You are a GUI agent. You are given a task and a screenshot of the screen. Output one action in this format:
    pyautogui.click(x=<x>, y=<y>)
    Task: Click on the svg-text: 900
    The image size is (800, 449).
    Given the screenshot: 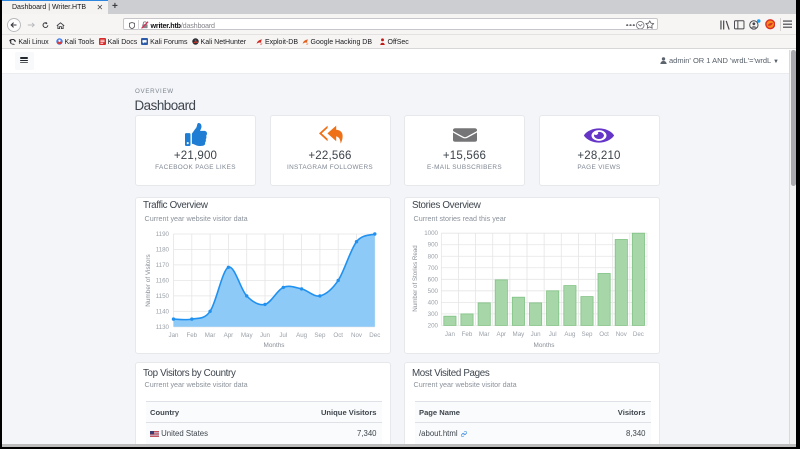 What is the action you would take?
    pyautogui.click(x=433, y=244)
    